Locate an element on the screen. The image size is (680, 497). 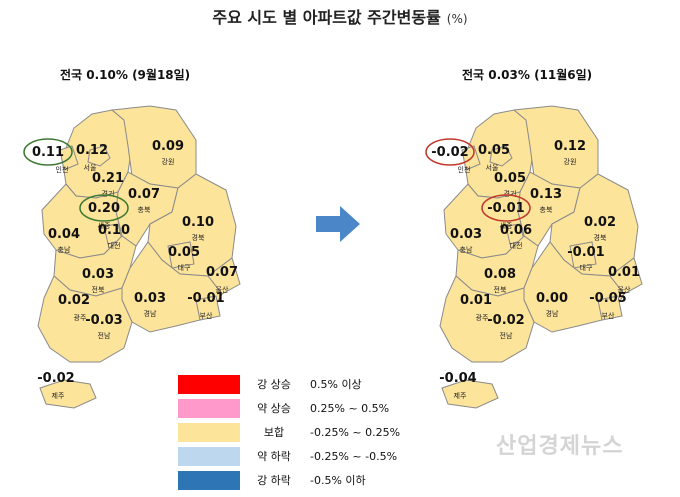
value-광주: 0.02 is located at coordinates (74, 300).